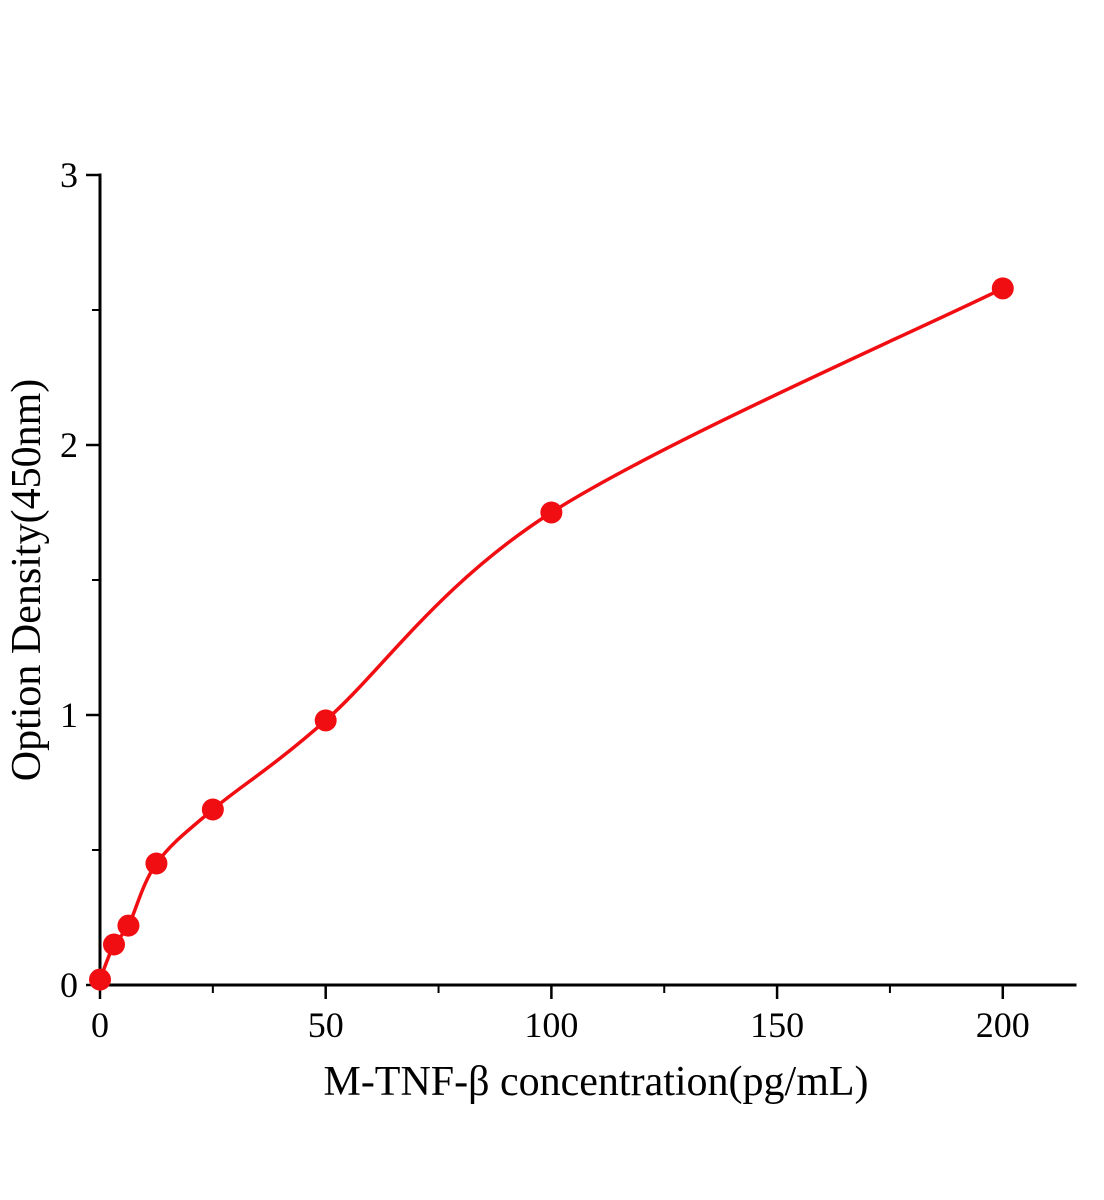  Describe the element at coordinates (69, 715) in the screenshot. I see `y-tick-label: 1` at that location.